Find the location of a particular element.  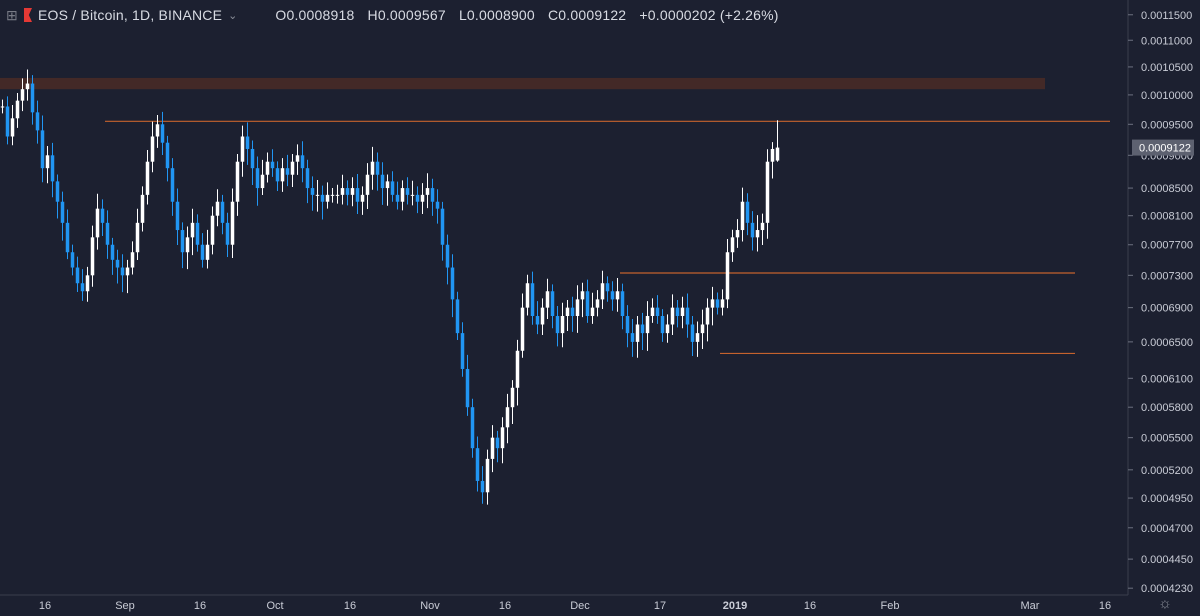

price-axis-tick-label: 0.0008500 is located at coordinates (1167, 189).